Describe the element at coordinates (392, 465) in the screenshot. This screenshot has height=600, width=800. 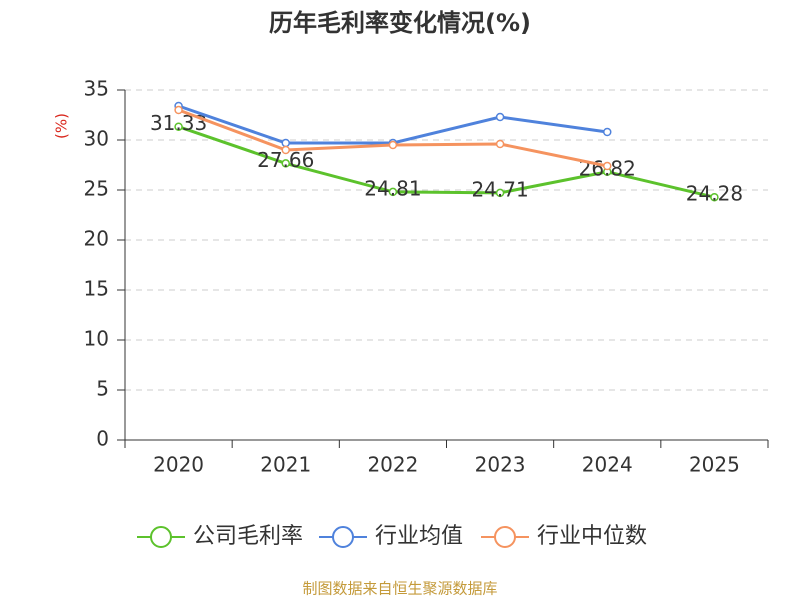
I see `x-tick-label: 2022` at that location.